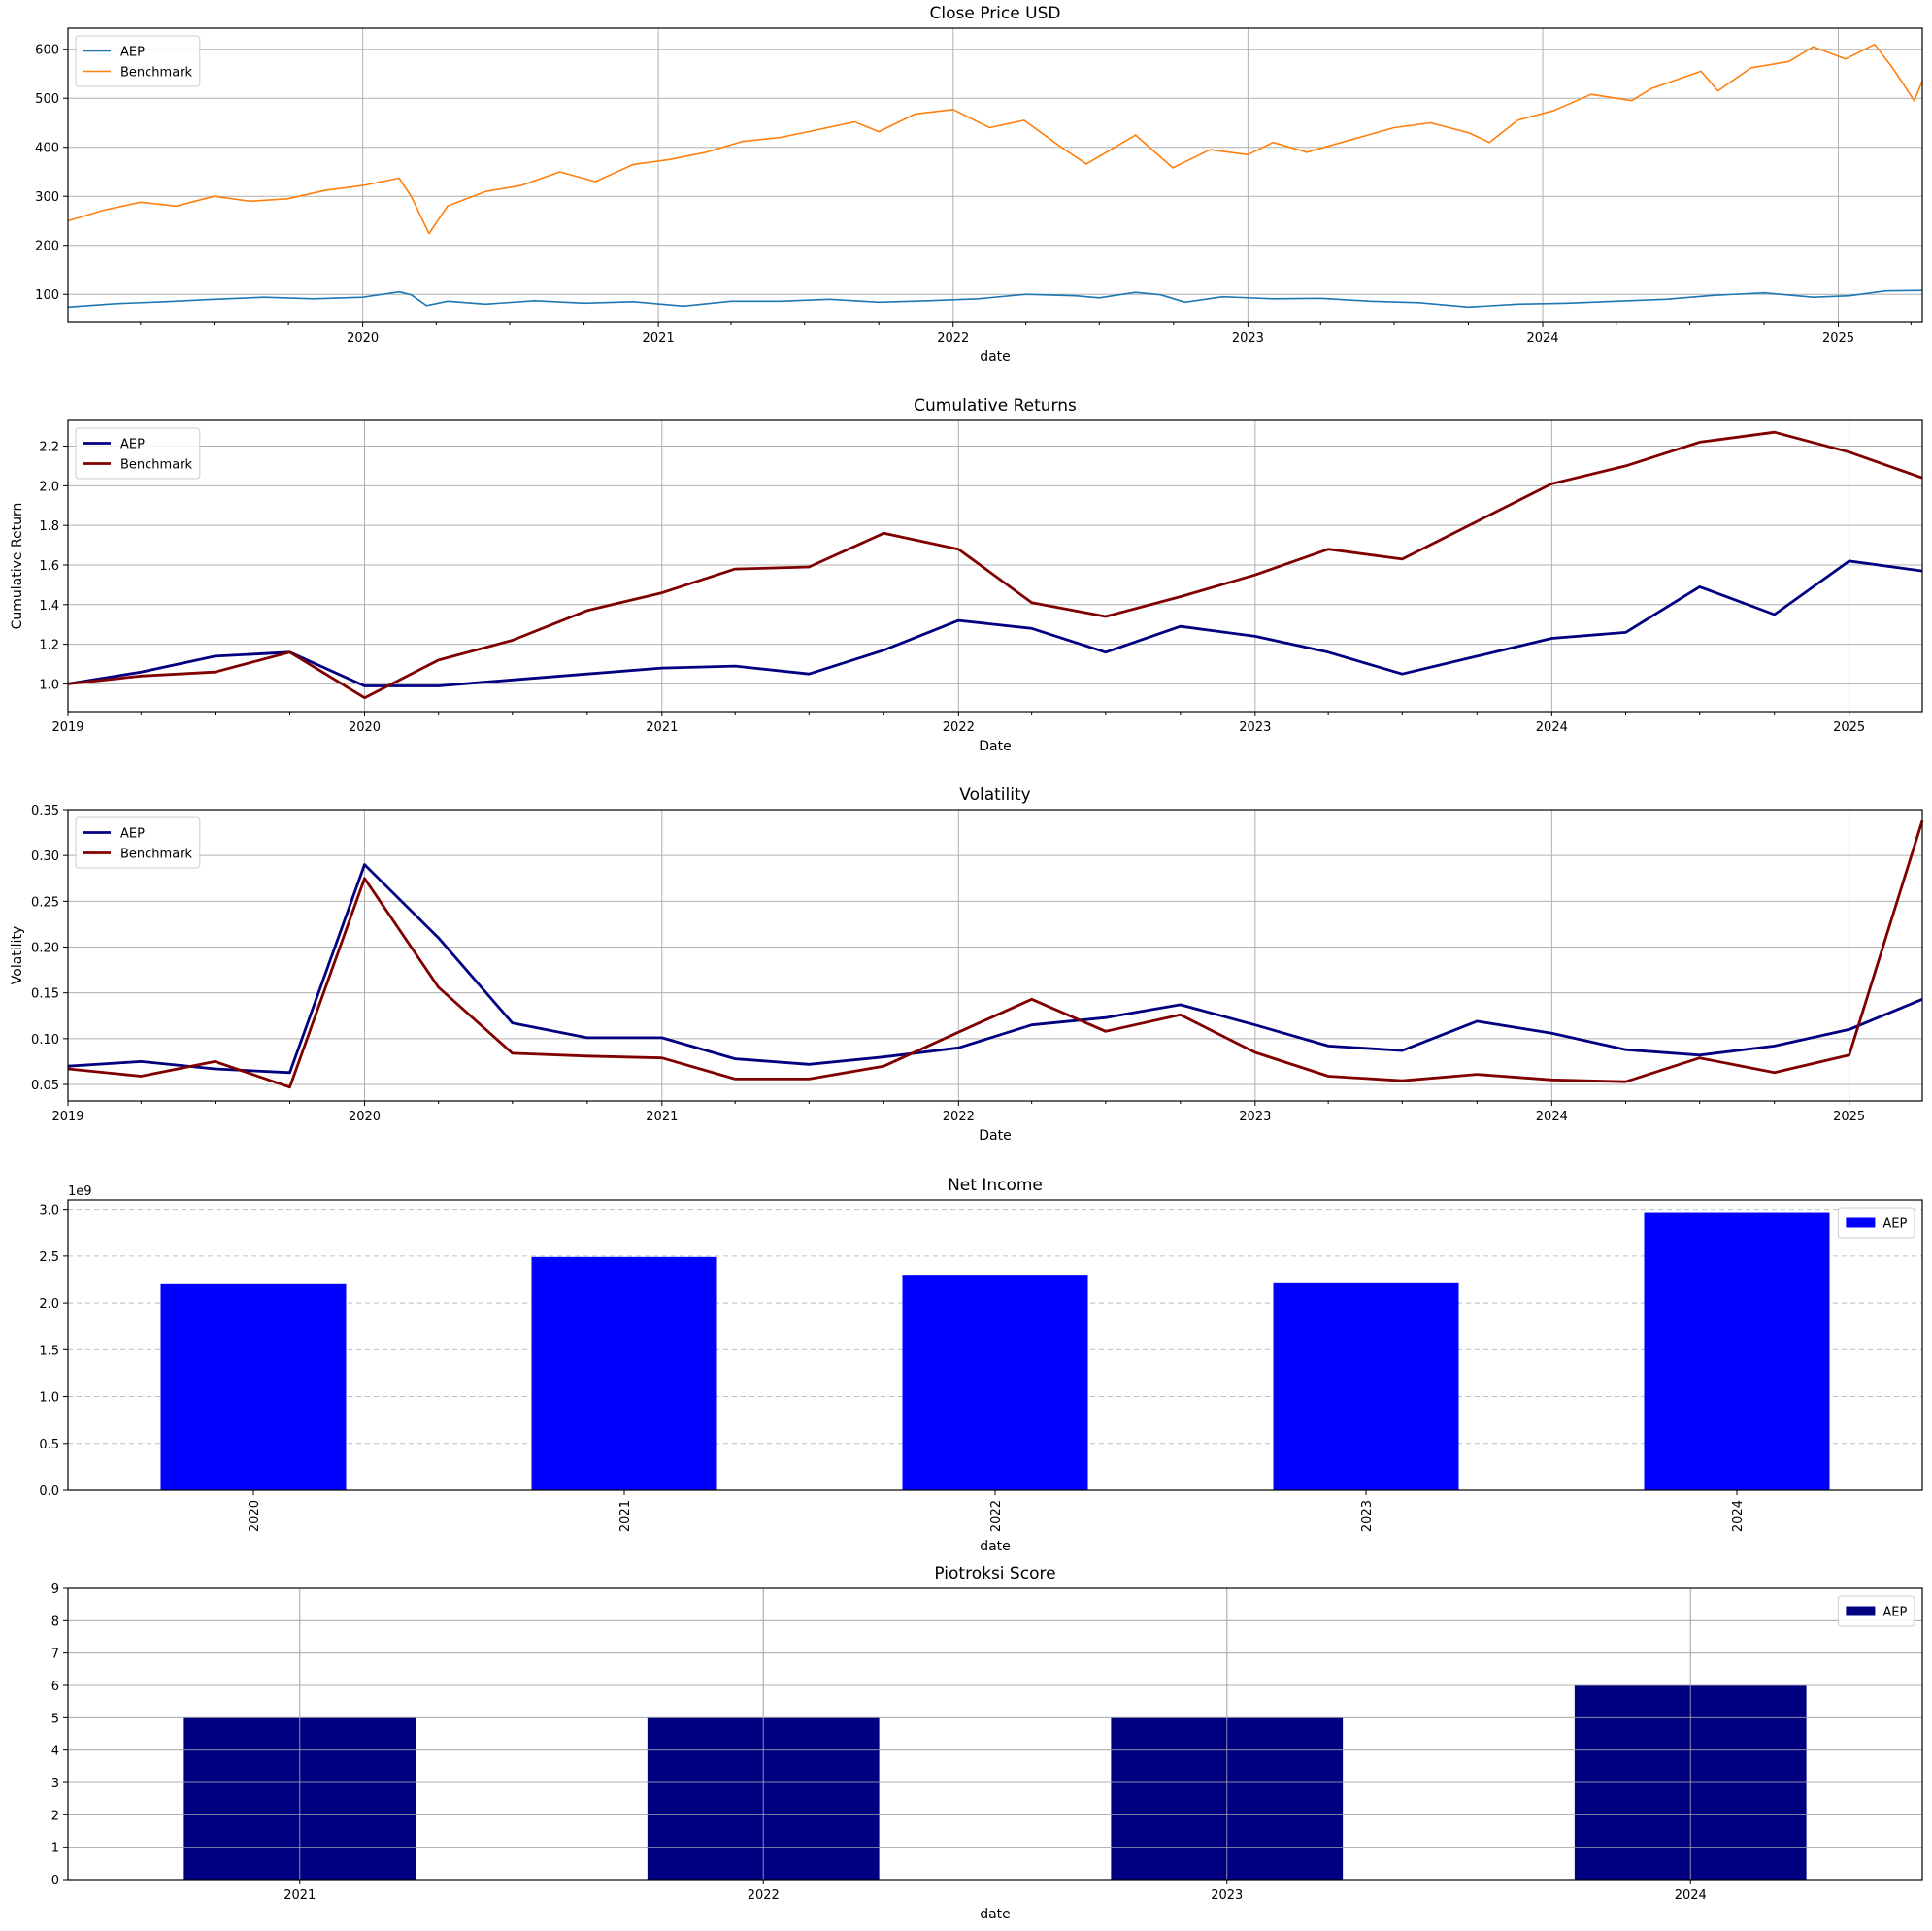  What do you see at coordinates (55, 1816) in the screenshot?
I see `y-tick-label: 2` at bounding box center [55, 1816].